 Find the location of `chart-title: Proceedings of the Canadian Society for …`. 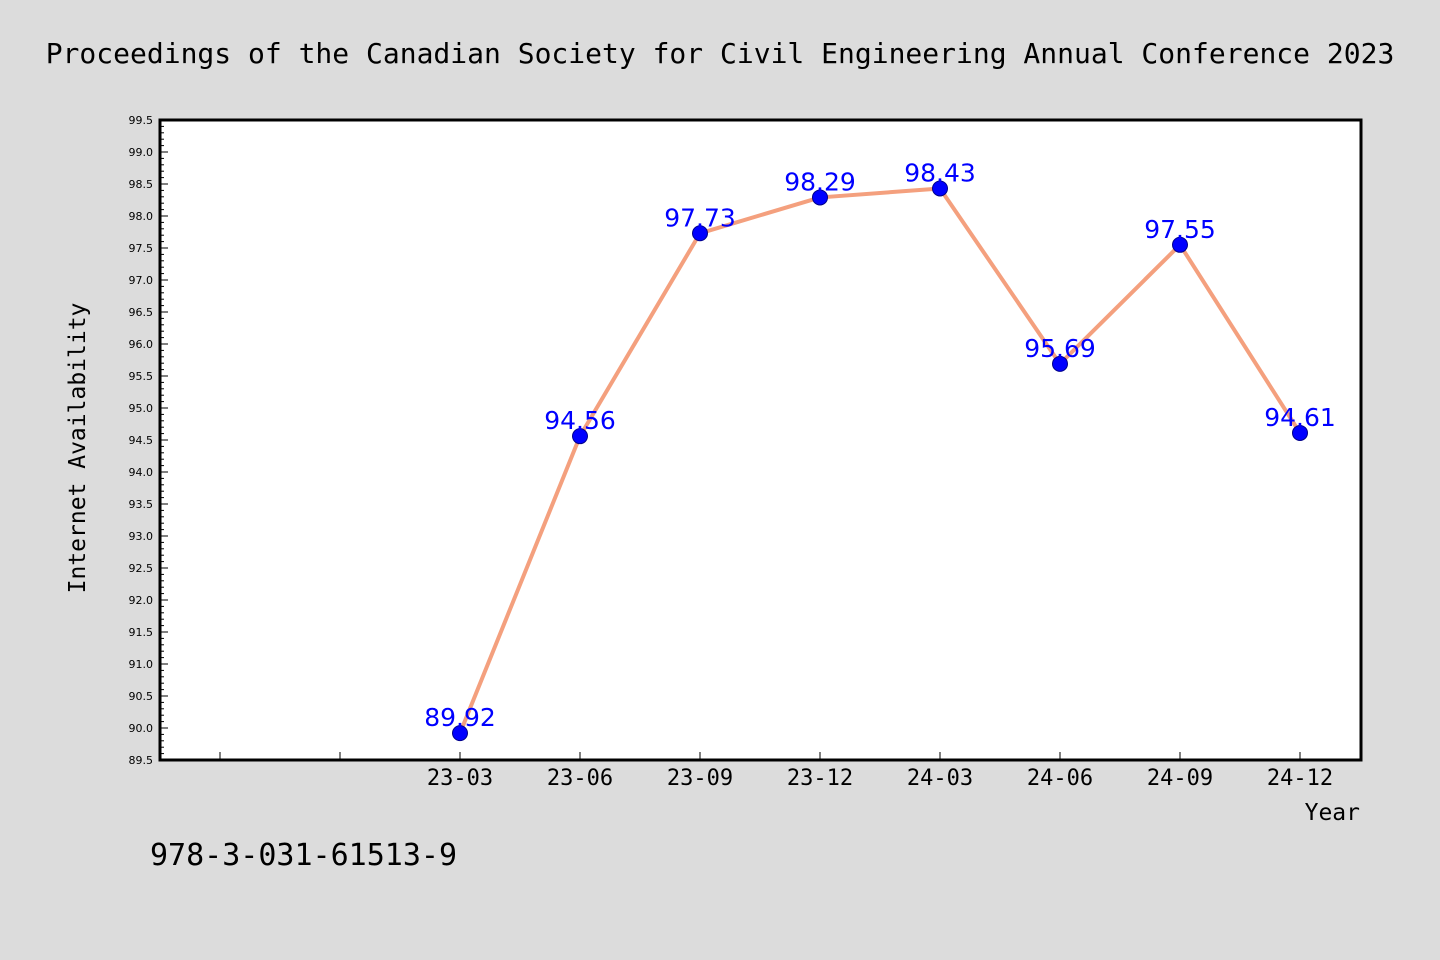

chart-title: Proceedings of the Canadian Society for … is located at coordinates (720, 53).